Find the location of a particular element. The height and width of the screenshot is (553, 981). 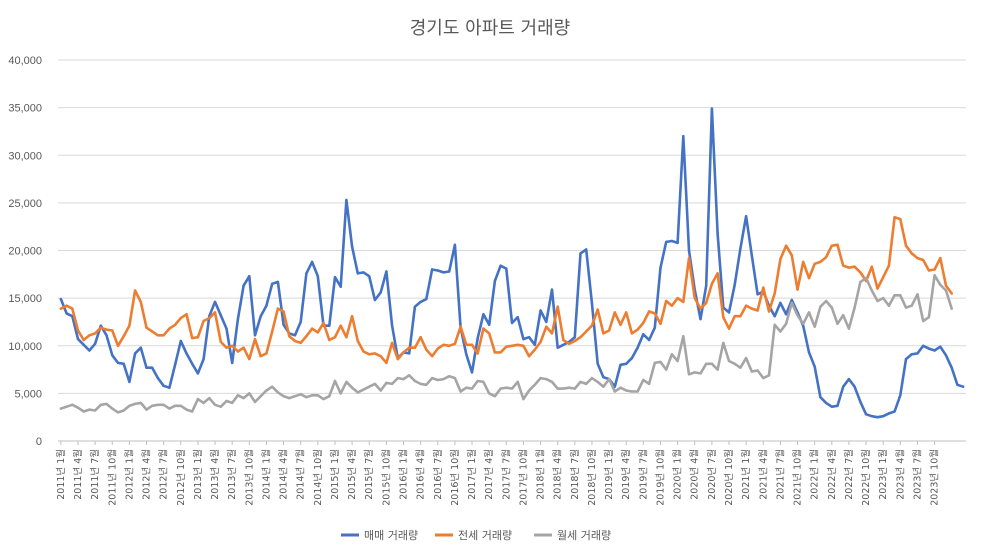

x-tick-label: 2015년 1월 is located at coordinates (335, 474).